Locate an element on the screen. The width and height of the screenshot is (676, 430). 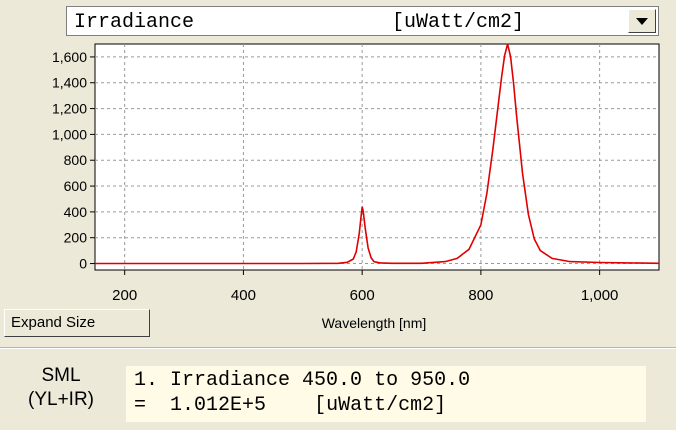
x-tick-label: 800 is located at coordinates (480, 295).